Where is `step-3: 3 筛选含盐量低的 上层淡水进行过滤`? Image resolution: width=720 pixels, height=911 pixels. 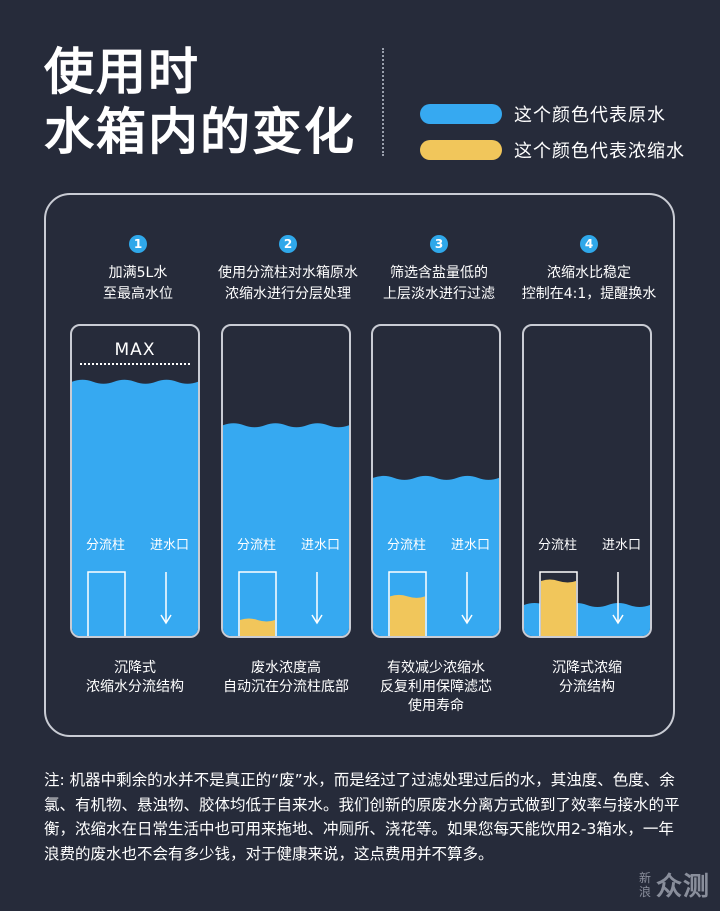
step-3: 3 筛选含盐量低的 上层淡水进行过滤 is located at coordinates (439, 270).